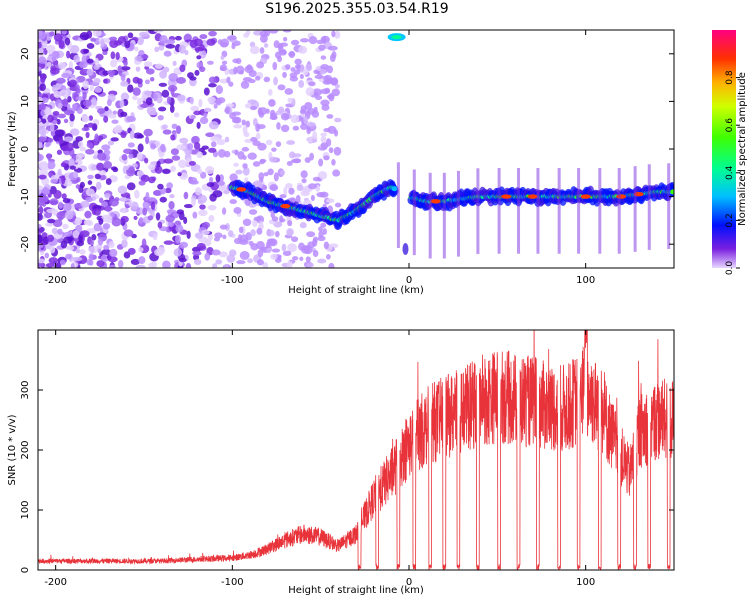  Describe the element at coordinates (732, 172) in the screenshot. I see `colorbar-ticks: 0.0 0.2 0.4 0.6 0.8` at that location.